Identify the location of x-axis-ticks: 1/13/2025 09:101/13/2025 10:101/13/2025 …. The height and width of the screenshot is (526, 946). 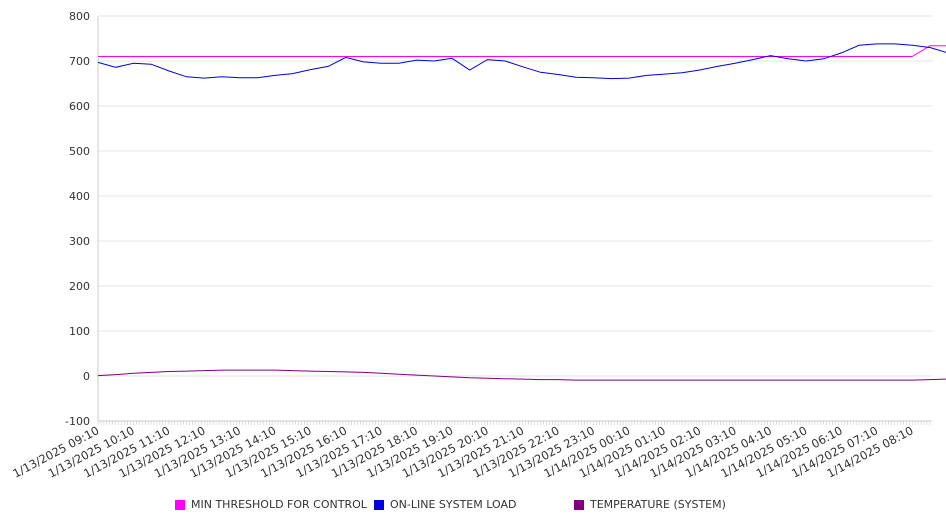
(462, 451).